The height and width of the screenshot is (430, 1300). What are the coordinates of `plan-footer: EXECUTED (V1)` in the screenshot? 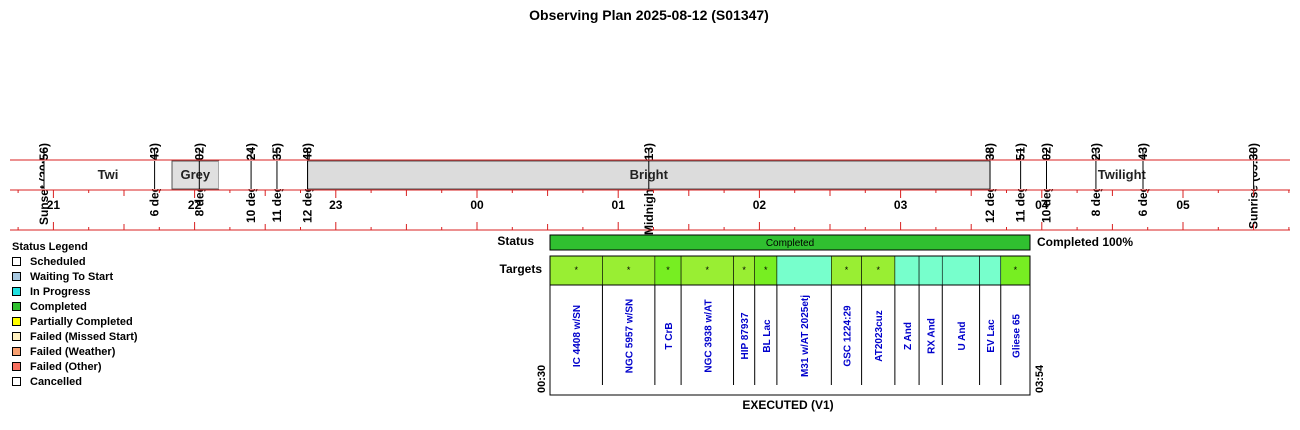 It's located at (787, 405).